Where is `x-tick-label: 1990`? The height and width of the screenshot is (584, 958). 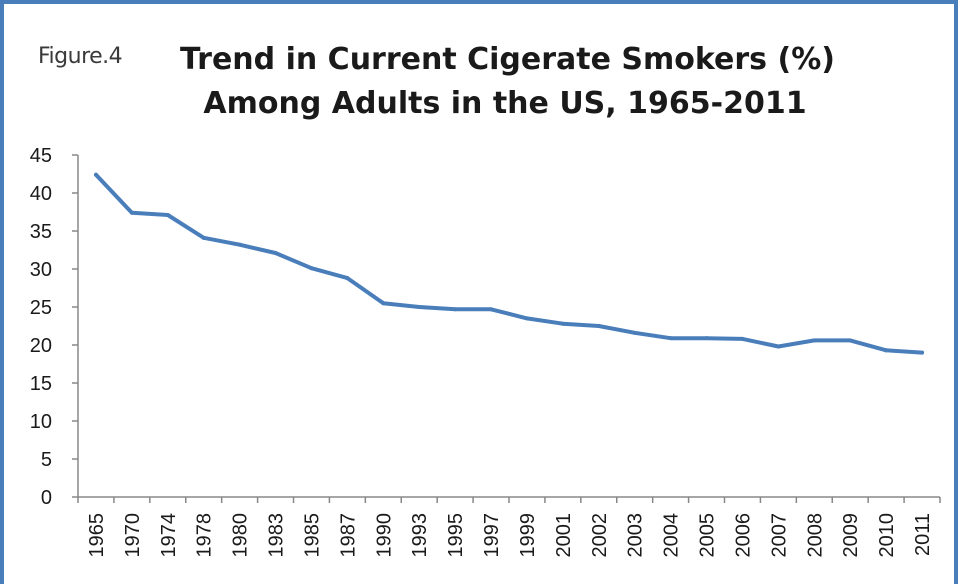 x-tick-label: 1990 is located at coordinates (384, 535).